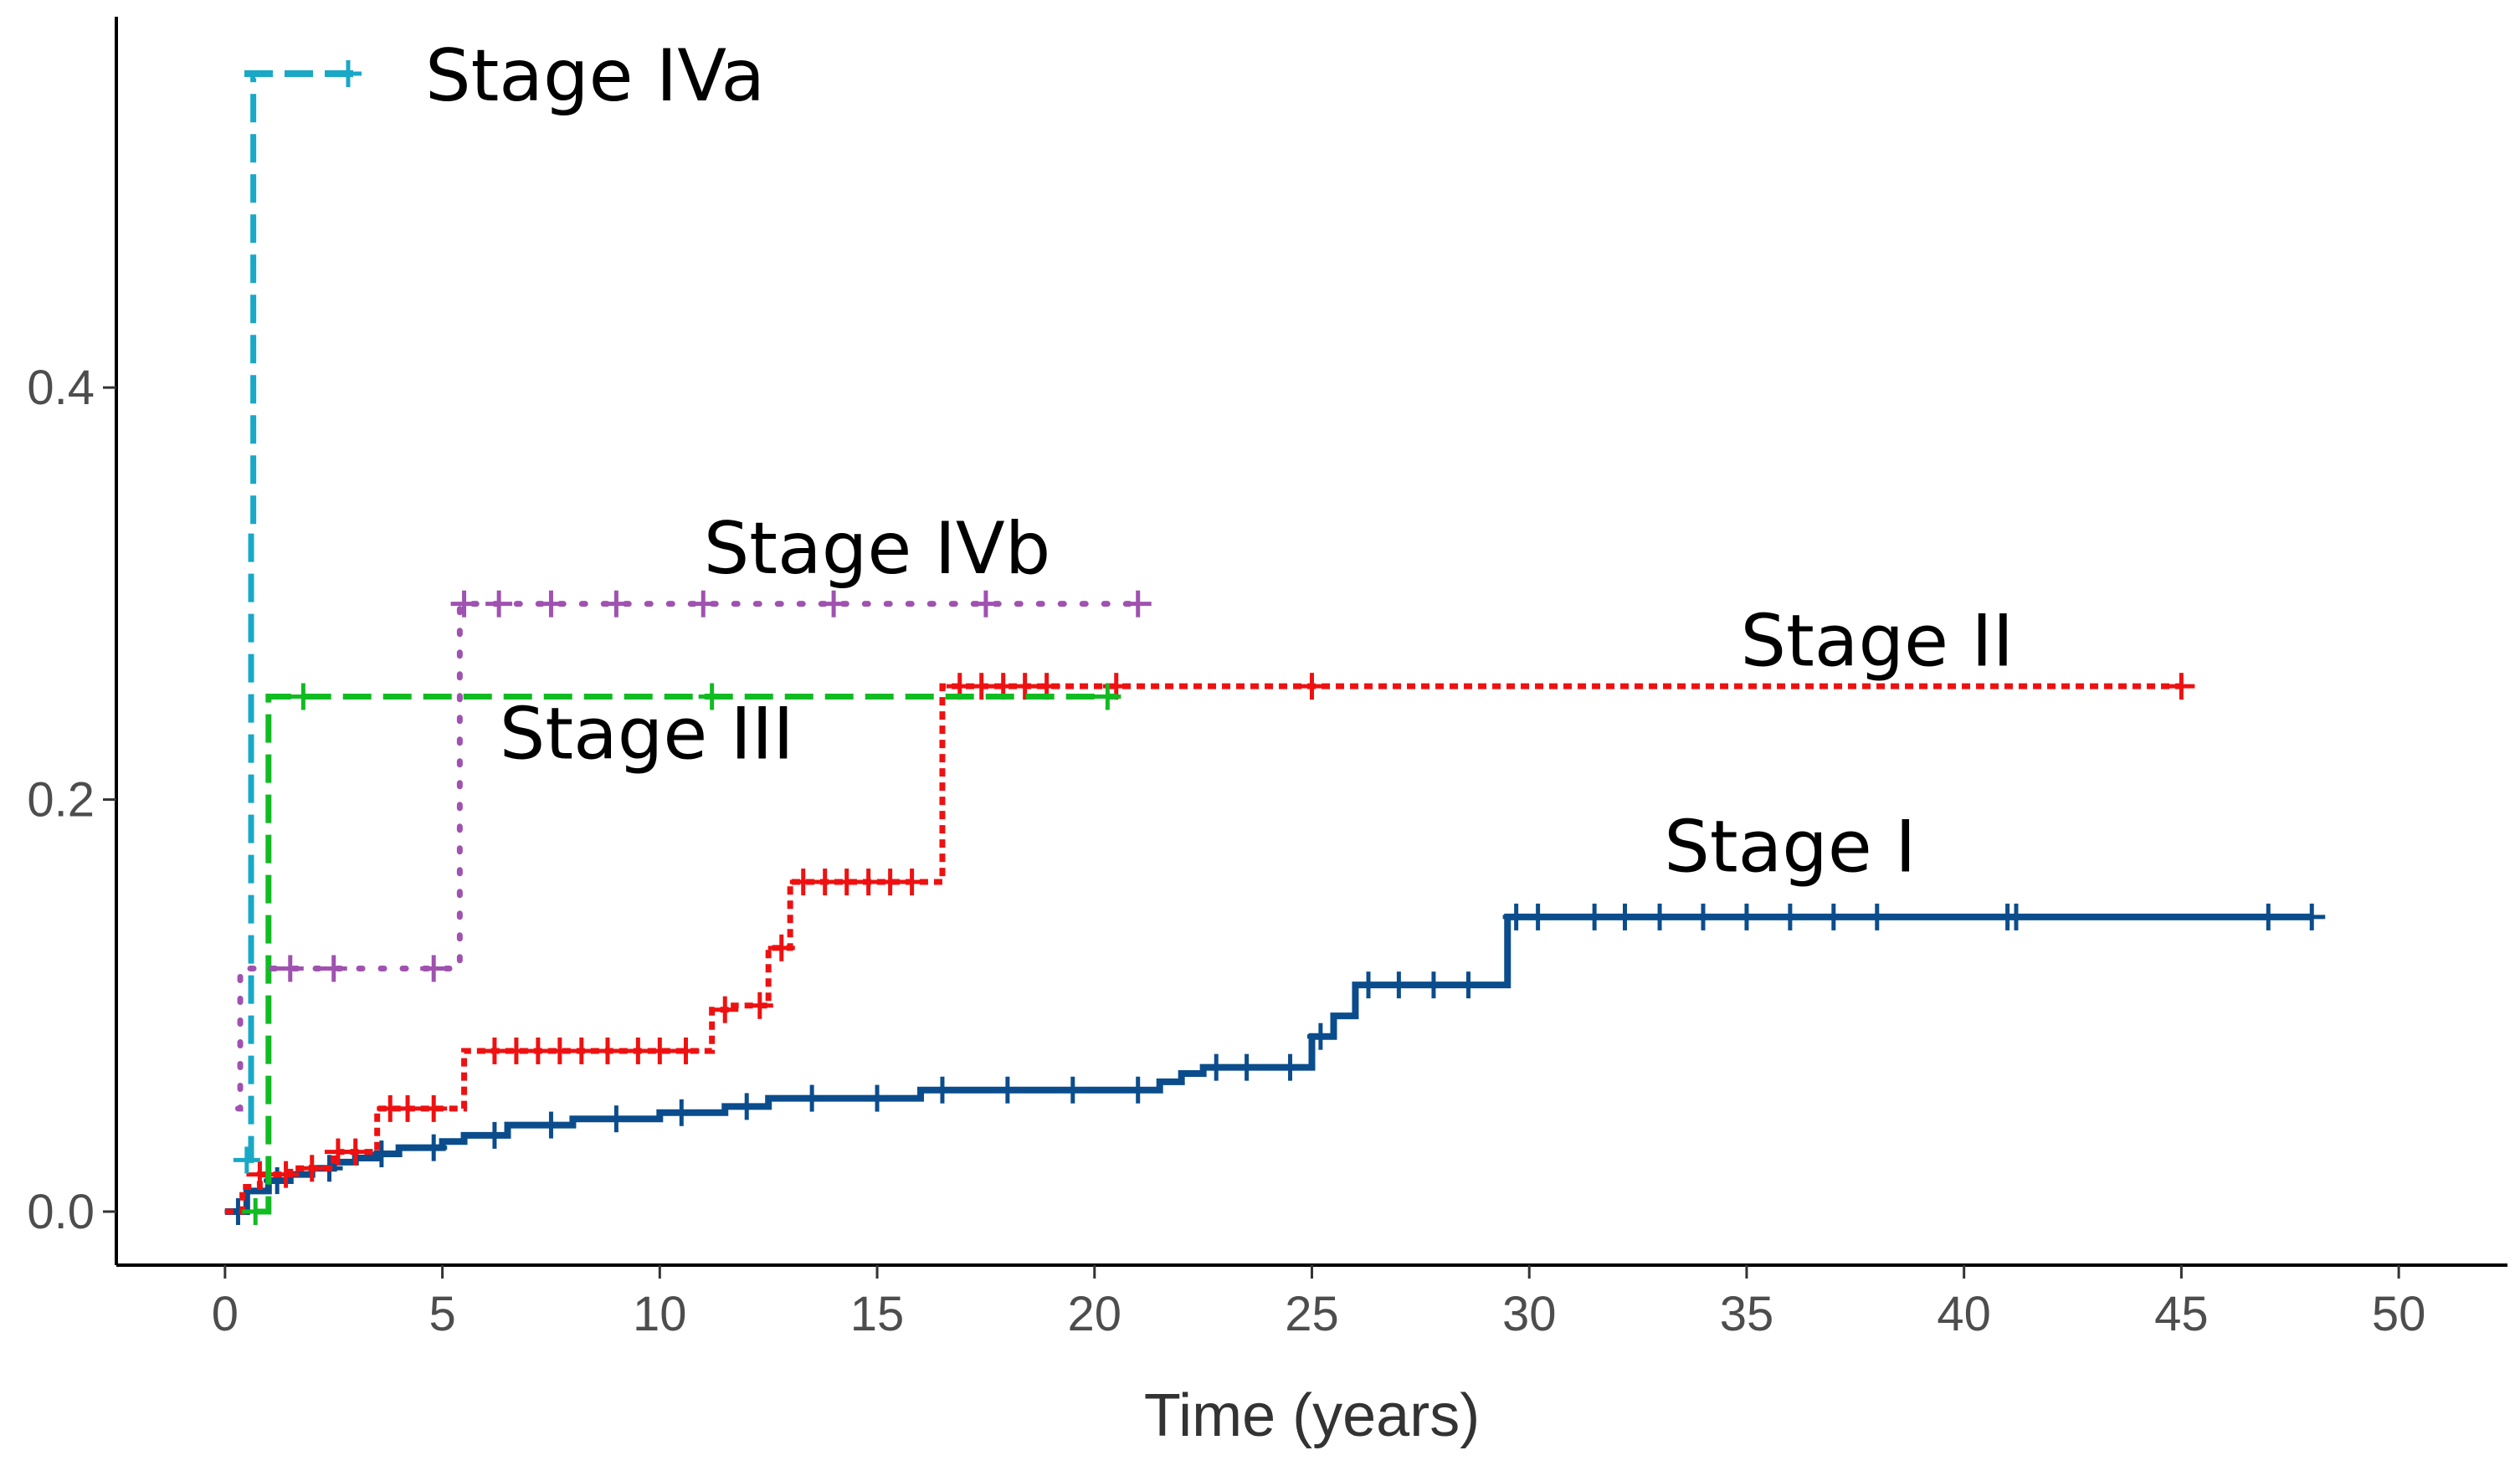 Image resolution: width=2520 pixels, height=1476 pixels. Describe the element at coordinates (1312, 1314) in the screenshot. I see `x-tick-label: 25` at that location.